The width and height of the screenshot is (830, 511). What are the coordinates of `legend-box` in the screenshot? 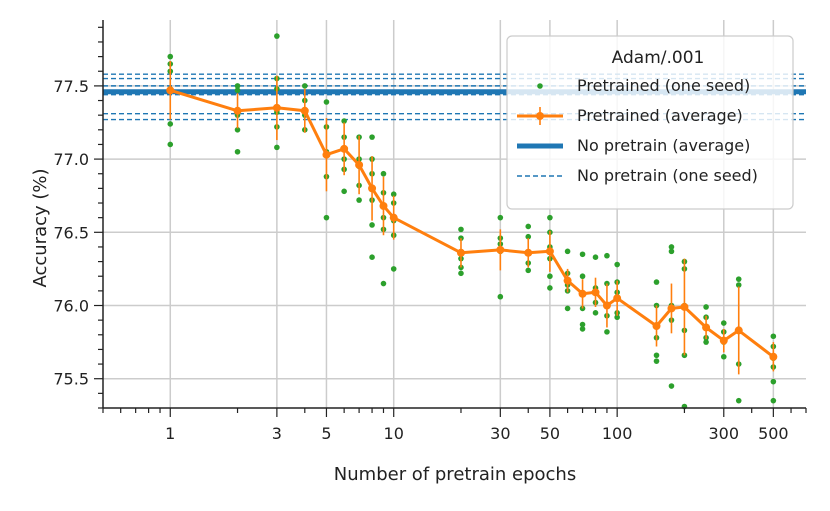 It's located at (650, 122).